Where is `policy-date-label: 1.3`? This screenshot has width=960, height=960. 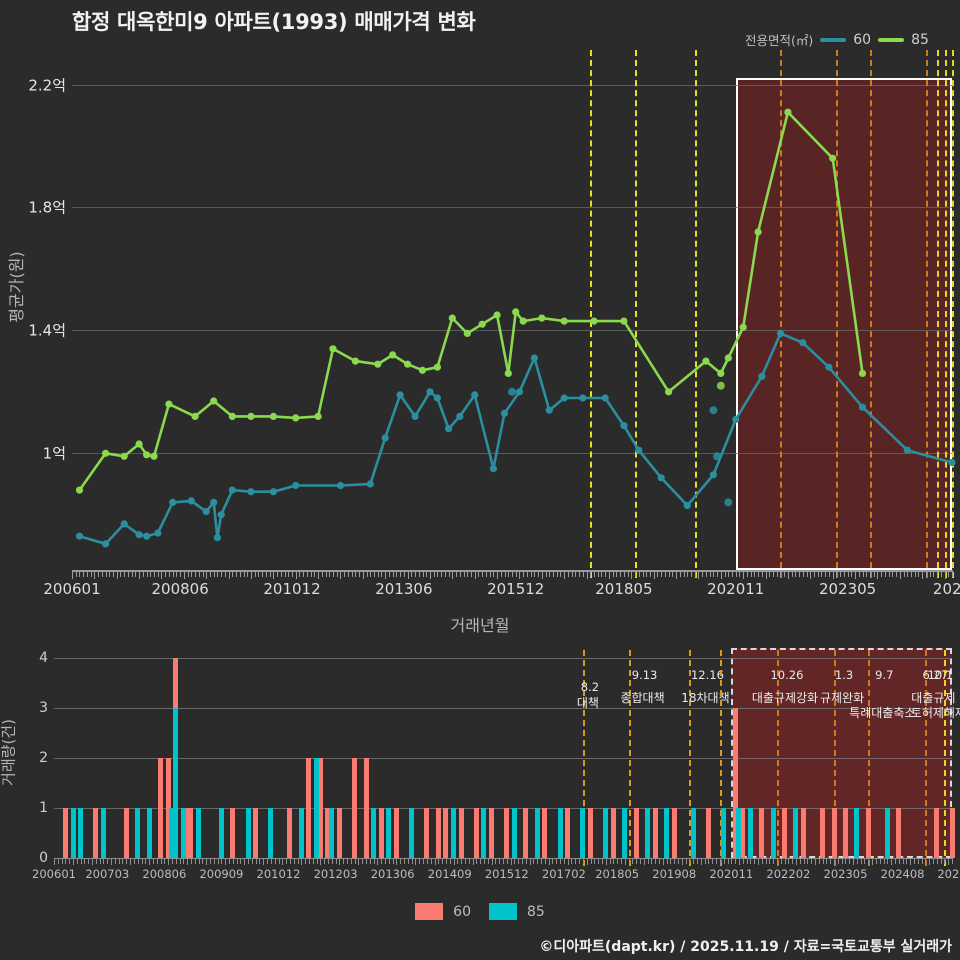
policy-date-label: 1.3 is located at coordinates (844, 675).